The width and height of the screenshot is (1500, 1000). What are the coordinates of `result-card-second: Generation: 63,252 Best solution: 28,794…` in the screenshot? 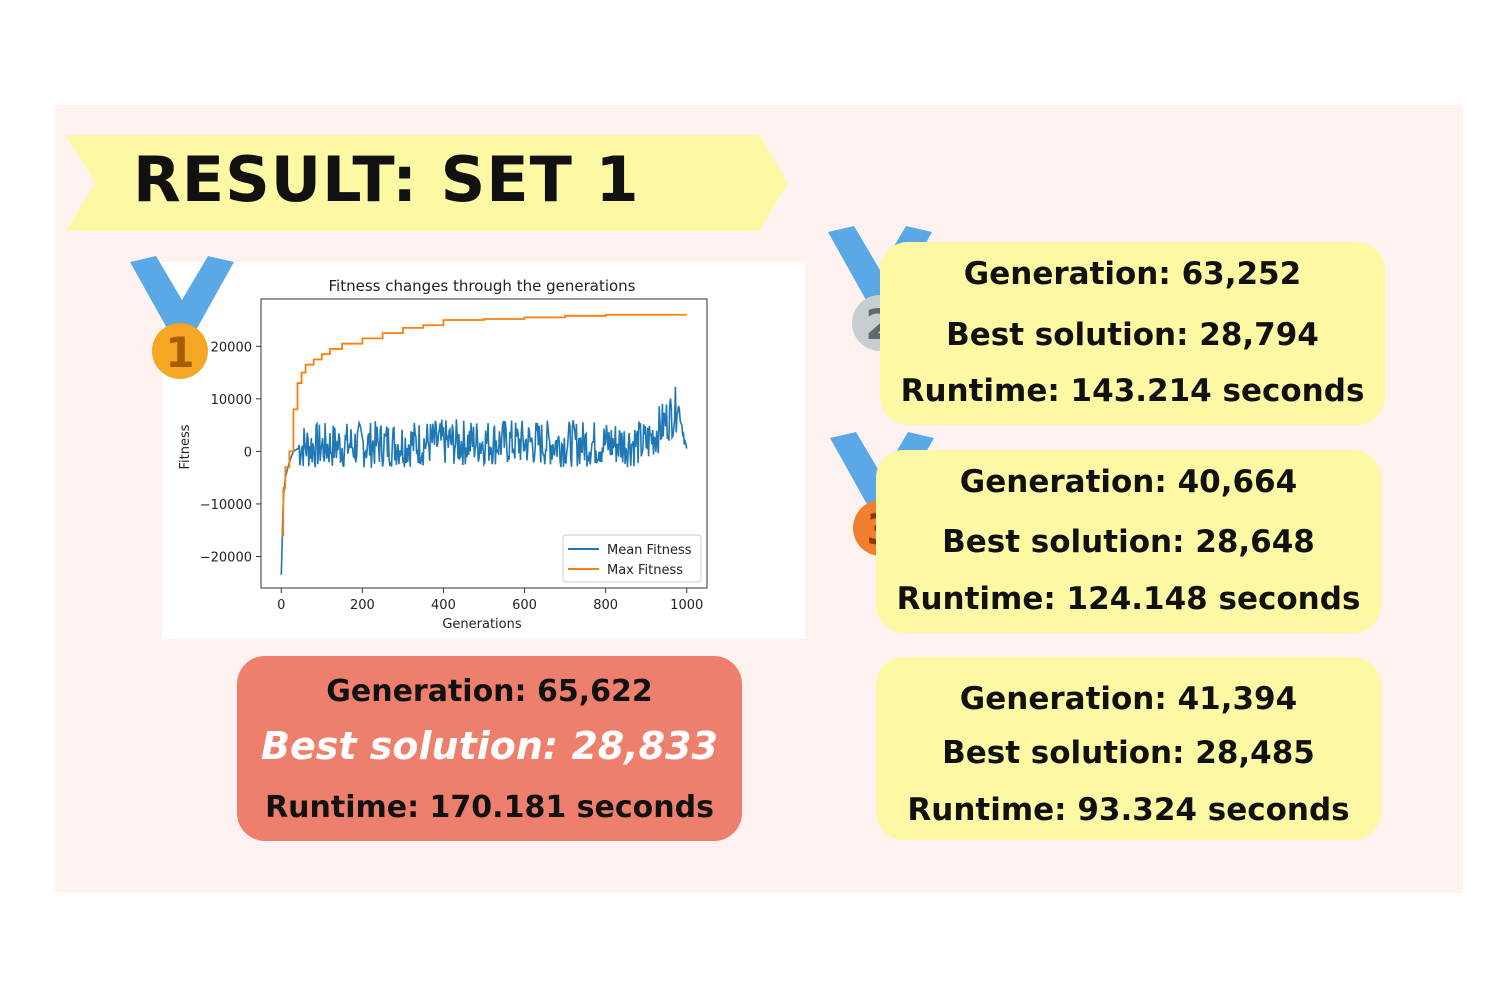 It's located at (1132, 333).